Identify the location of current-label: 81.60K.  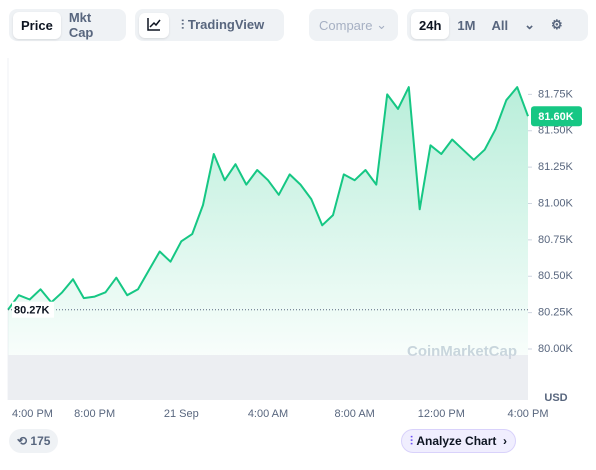
(556, 117).